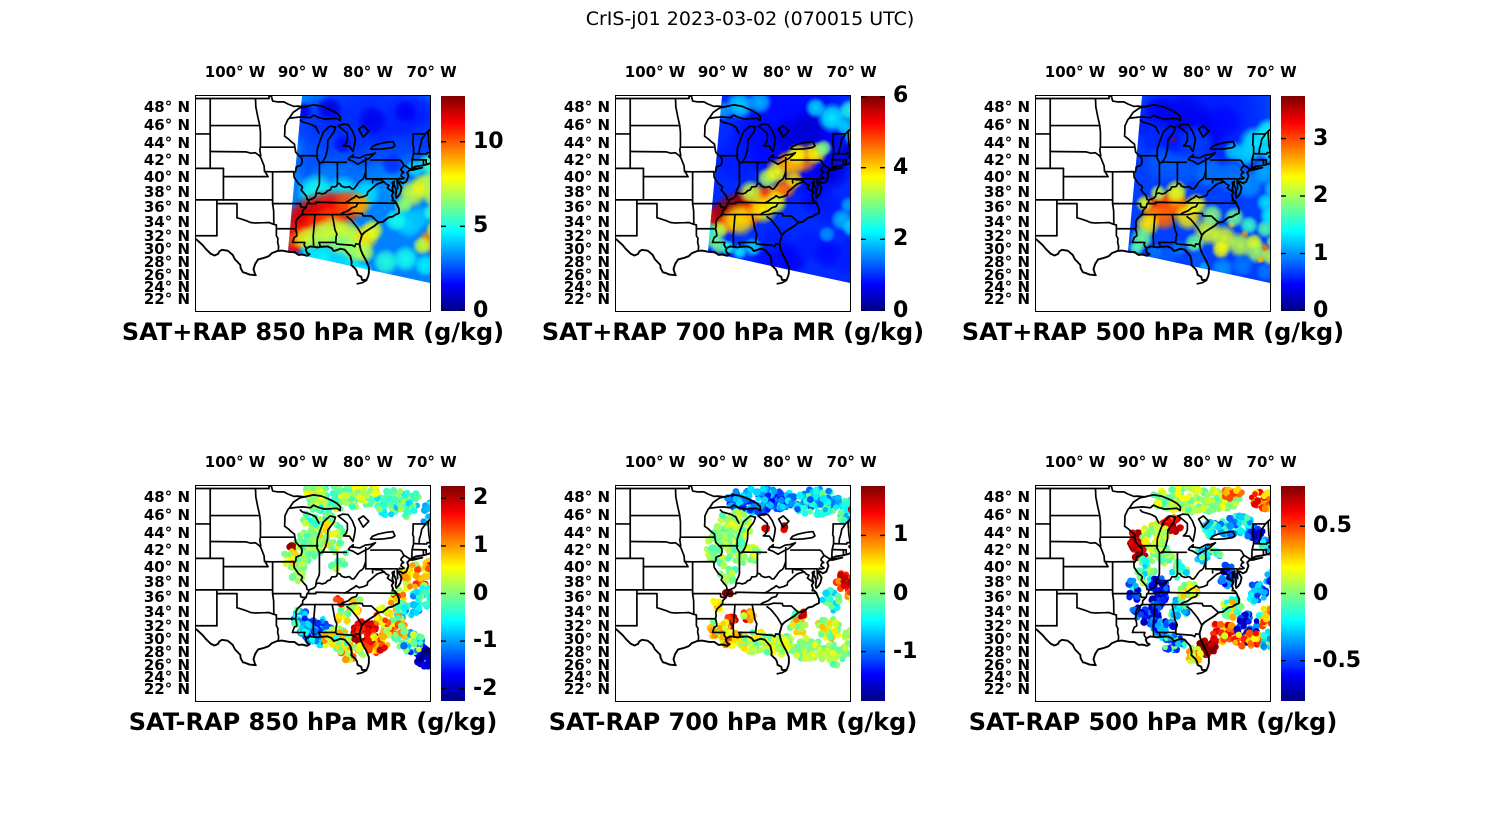 This screenshot has height=825, width=1500. I want to click on panel-title: SAT+RAP 500 hPa MR (g/kg), so click(1153, 332).